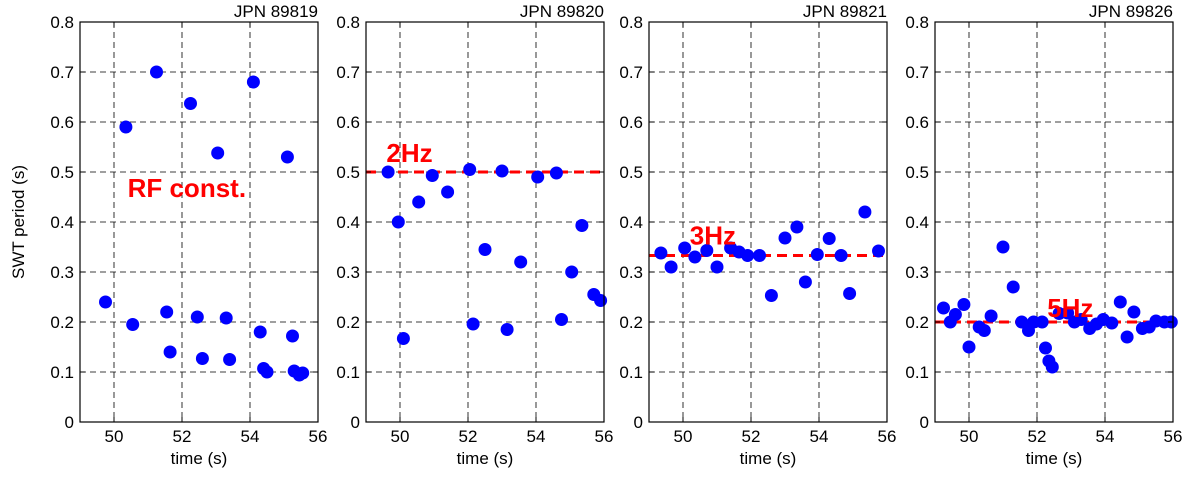 This screenshot has height=482, width=1196. I want to click on chart-title: JPN 89819, so click(276, 11).